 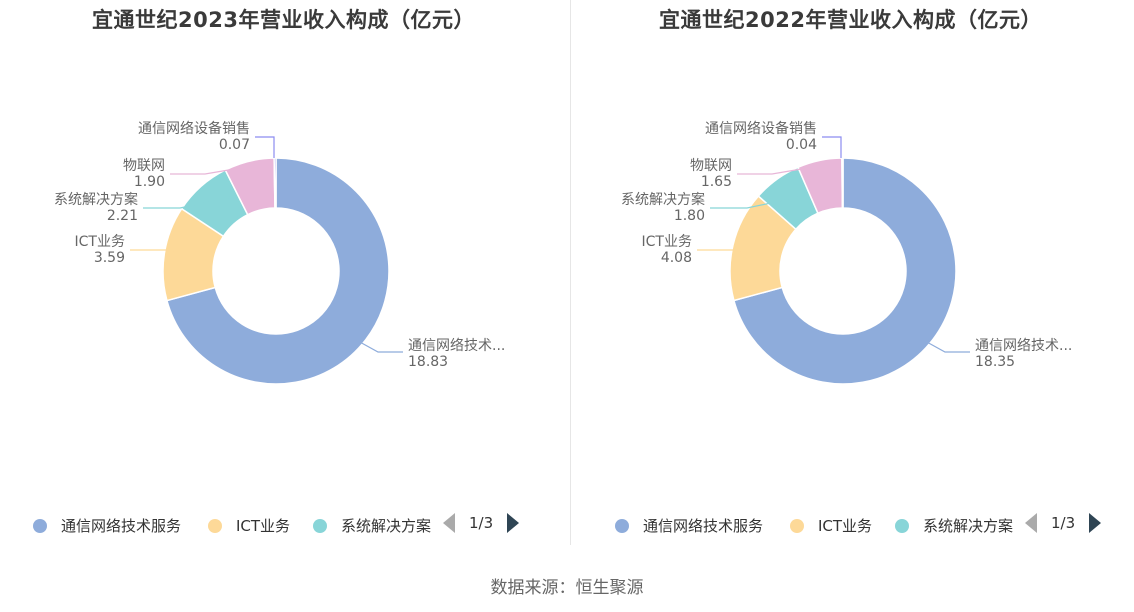 I want to click on slice-label-value: 4.08, so click(x=676, y=258).